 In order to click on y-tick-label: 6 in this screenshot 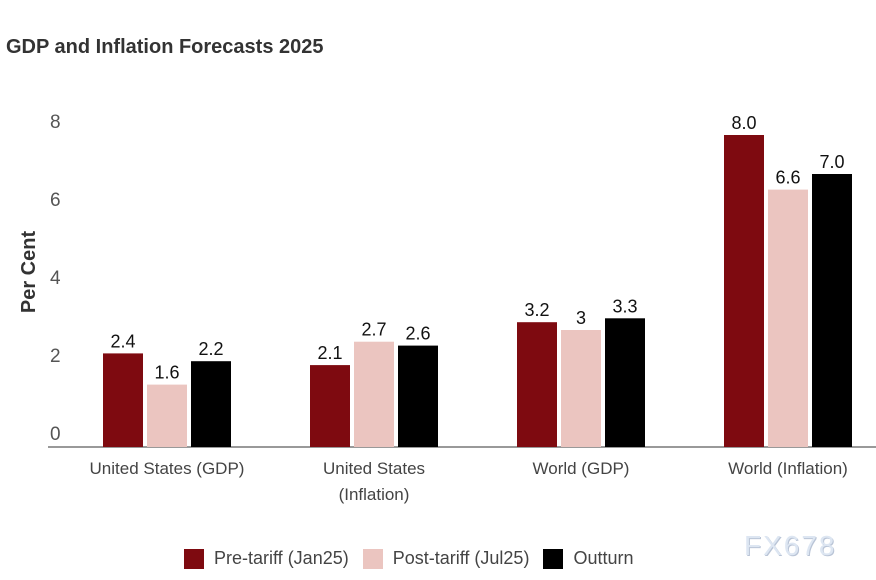, I will do `click(55, 200)`.